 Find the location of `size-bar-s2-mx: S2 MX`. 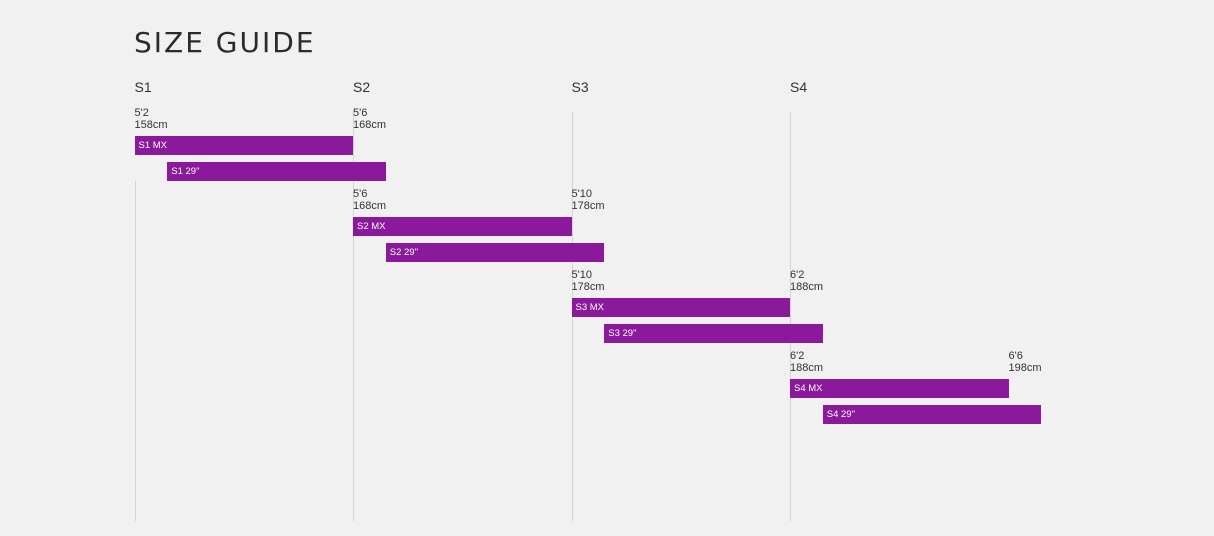

size-bar-s2-mx: S2 MX is located at coordinates (462, 226).